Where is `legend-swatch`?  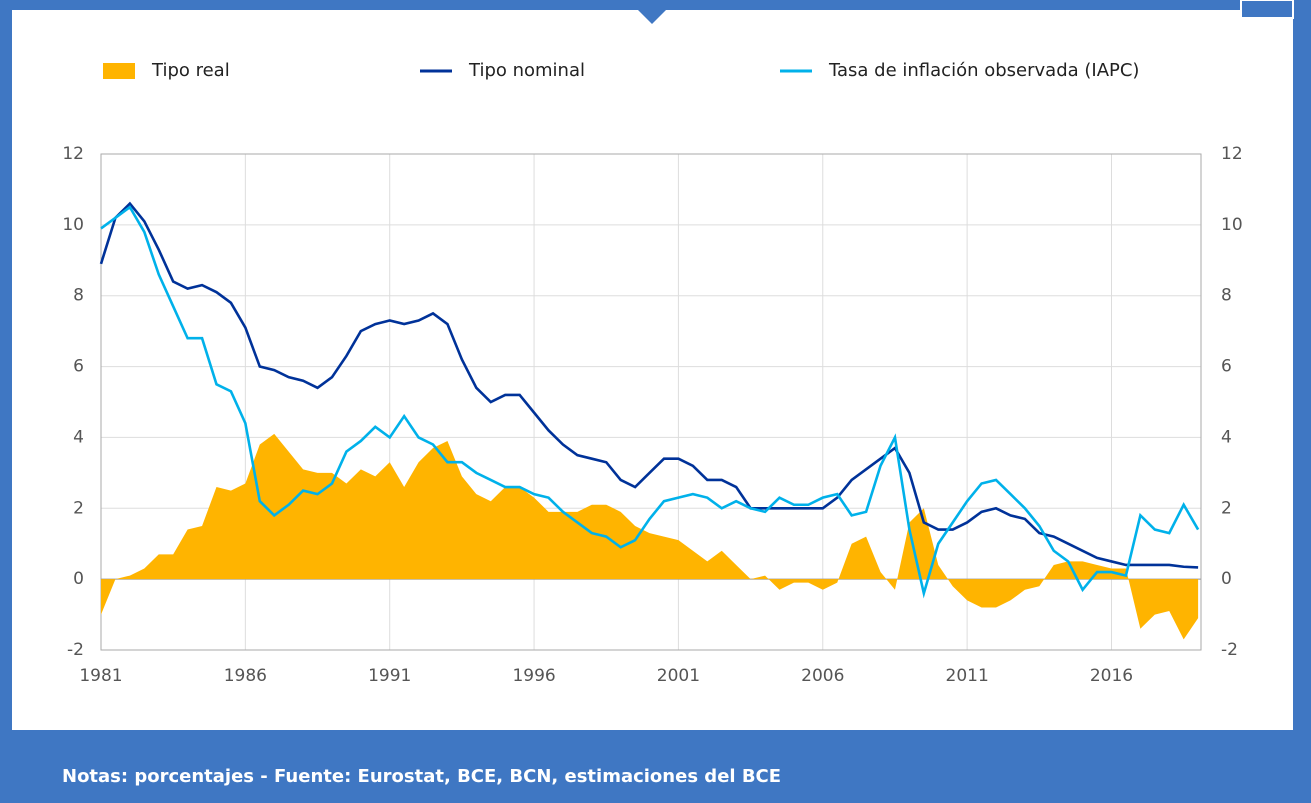
legend-swatch is located at coordinates (119, 71).